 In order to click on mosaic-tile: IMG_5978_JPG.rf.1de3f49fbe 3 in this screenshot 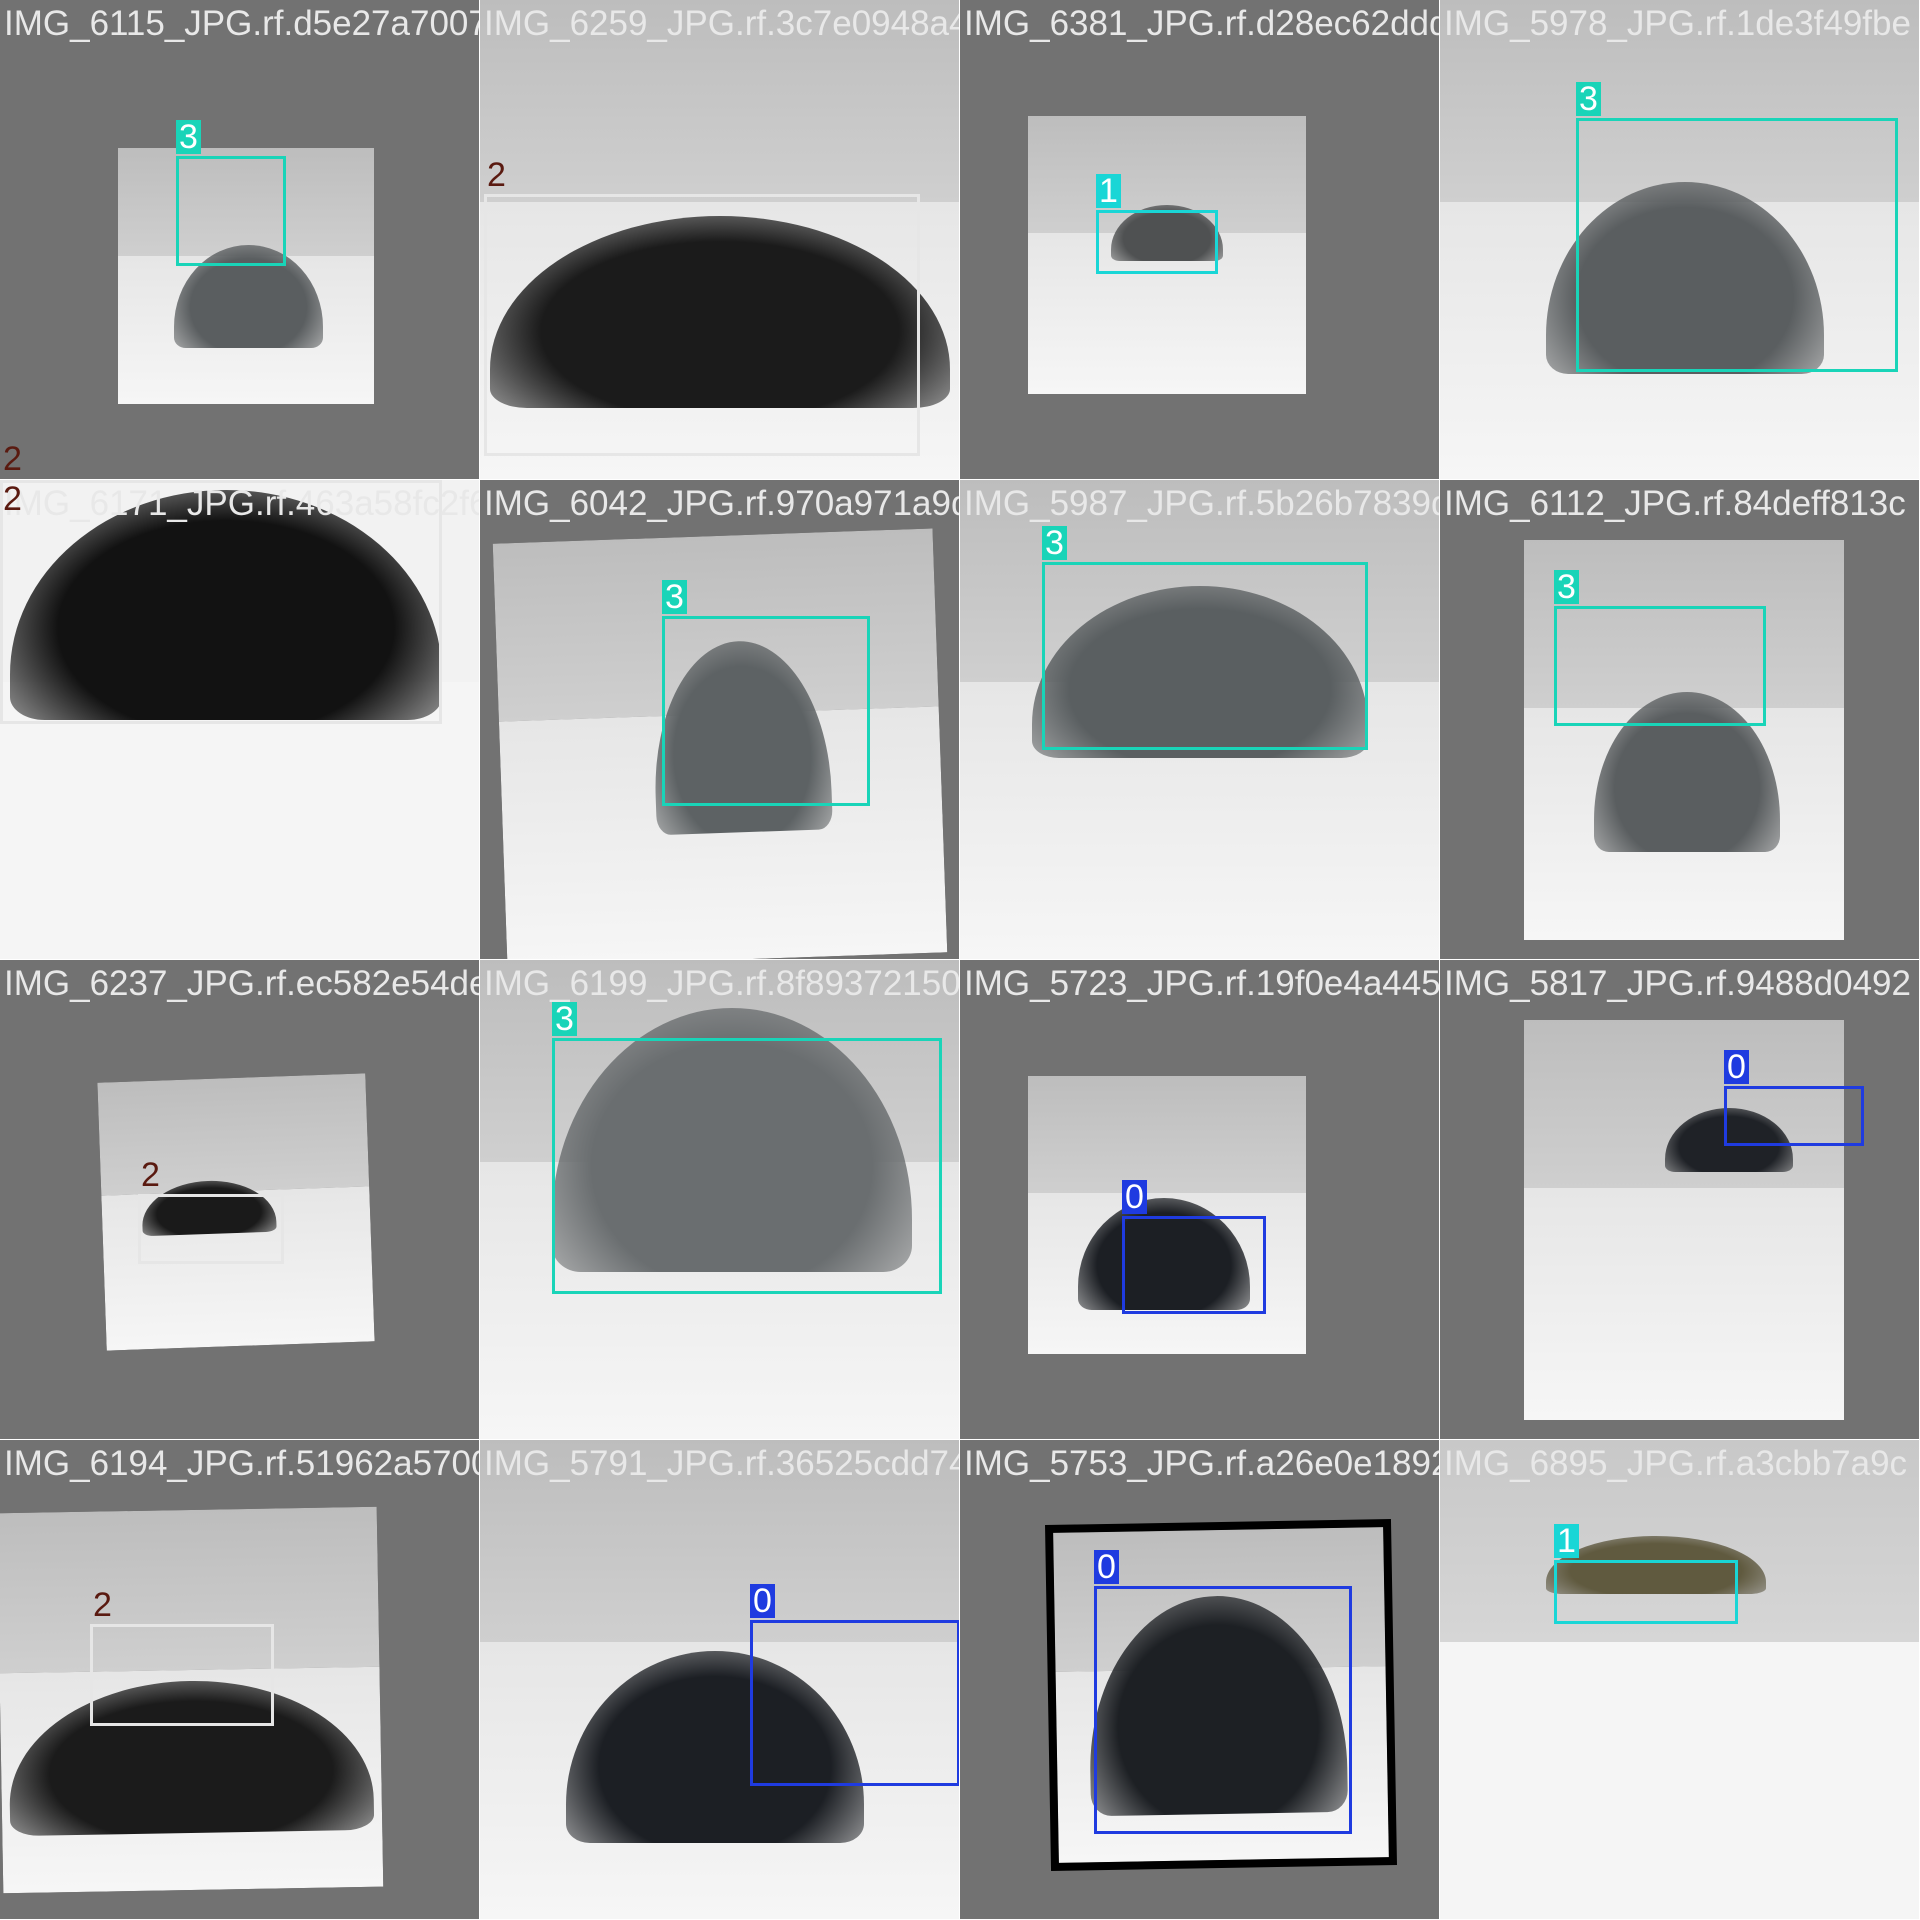, I will do `click(1680, 240)`.